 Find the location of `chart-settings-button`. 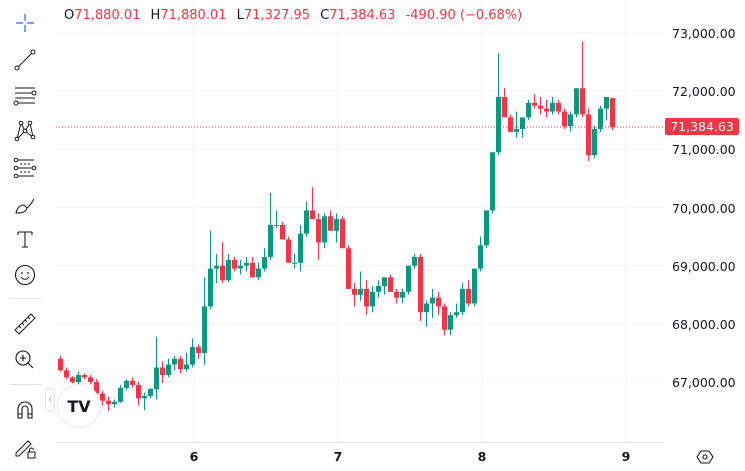

chart-settings-button is located at coordinates (705, 457).